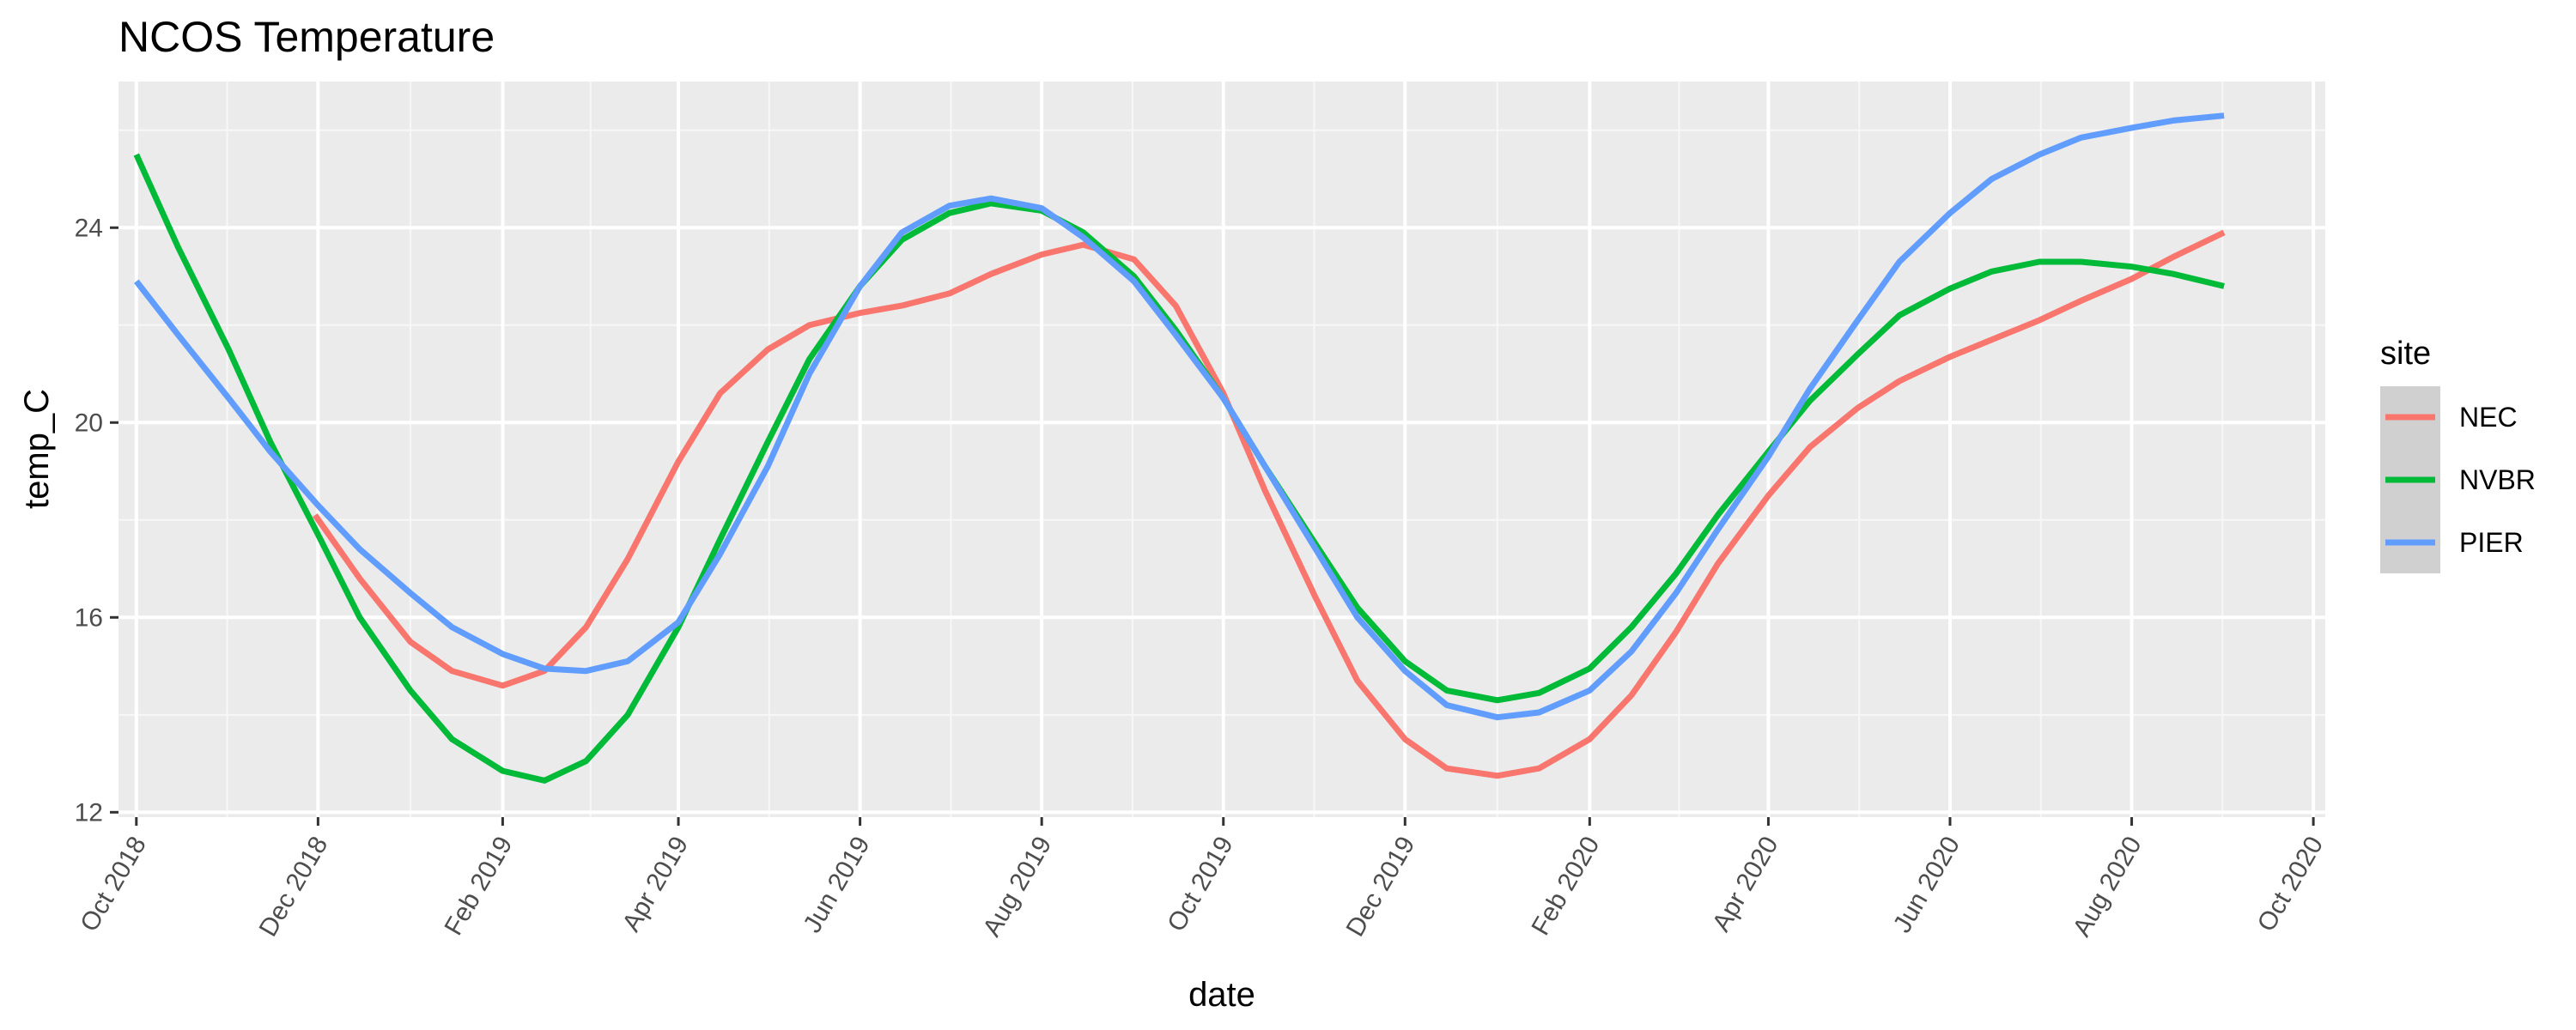 The height and width of the screenshot is (1030, 2576). Describe the element at coordinates (1745, 884) in the screenshot. I see `x-tick-label: Apr 2020` at that location.